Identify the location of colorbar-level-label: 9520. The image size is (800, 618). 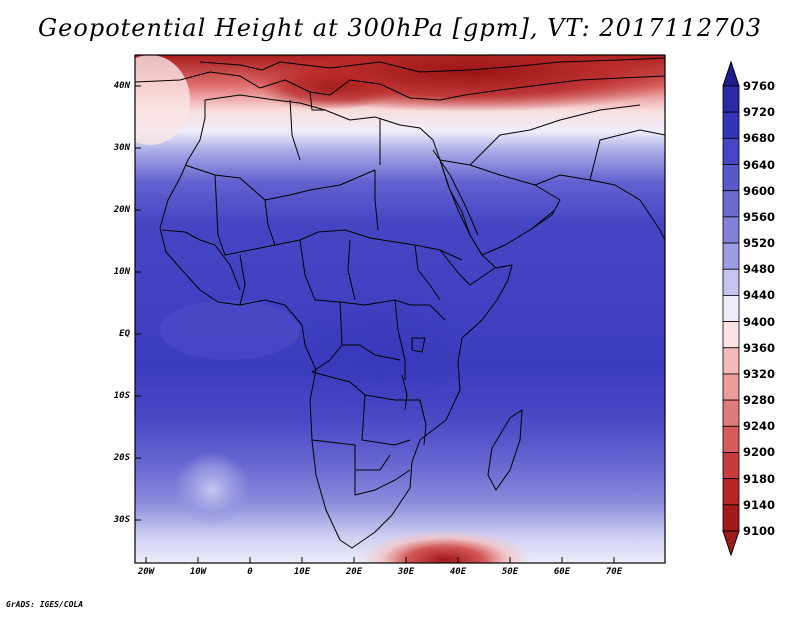
(759, 243).